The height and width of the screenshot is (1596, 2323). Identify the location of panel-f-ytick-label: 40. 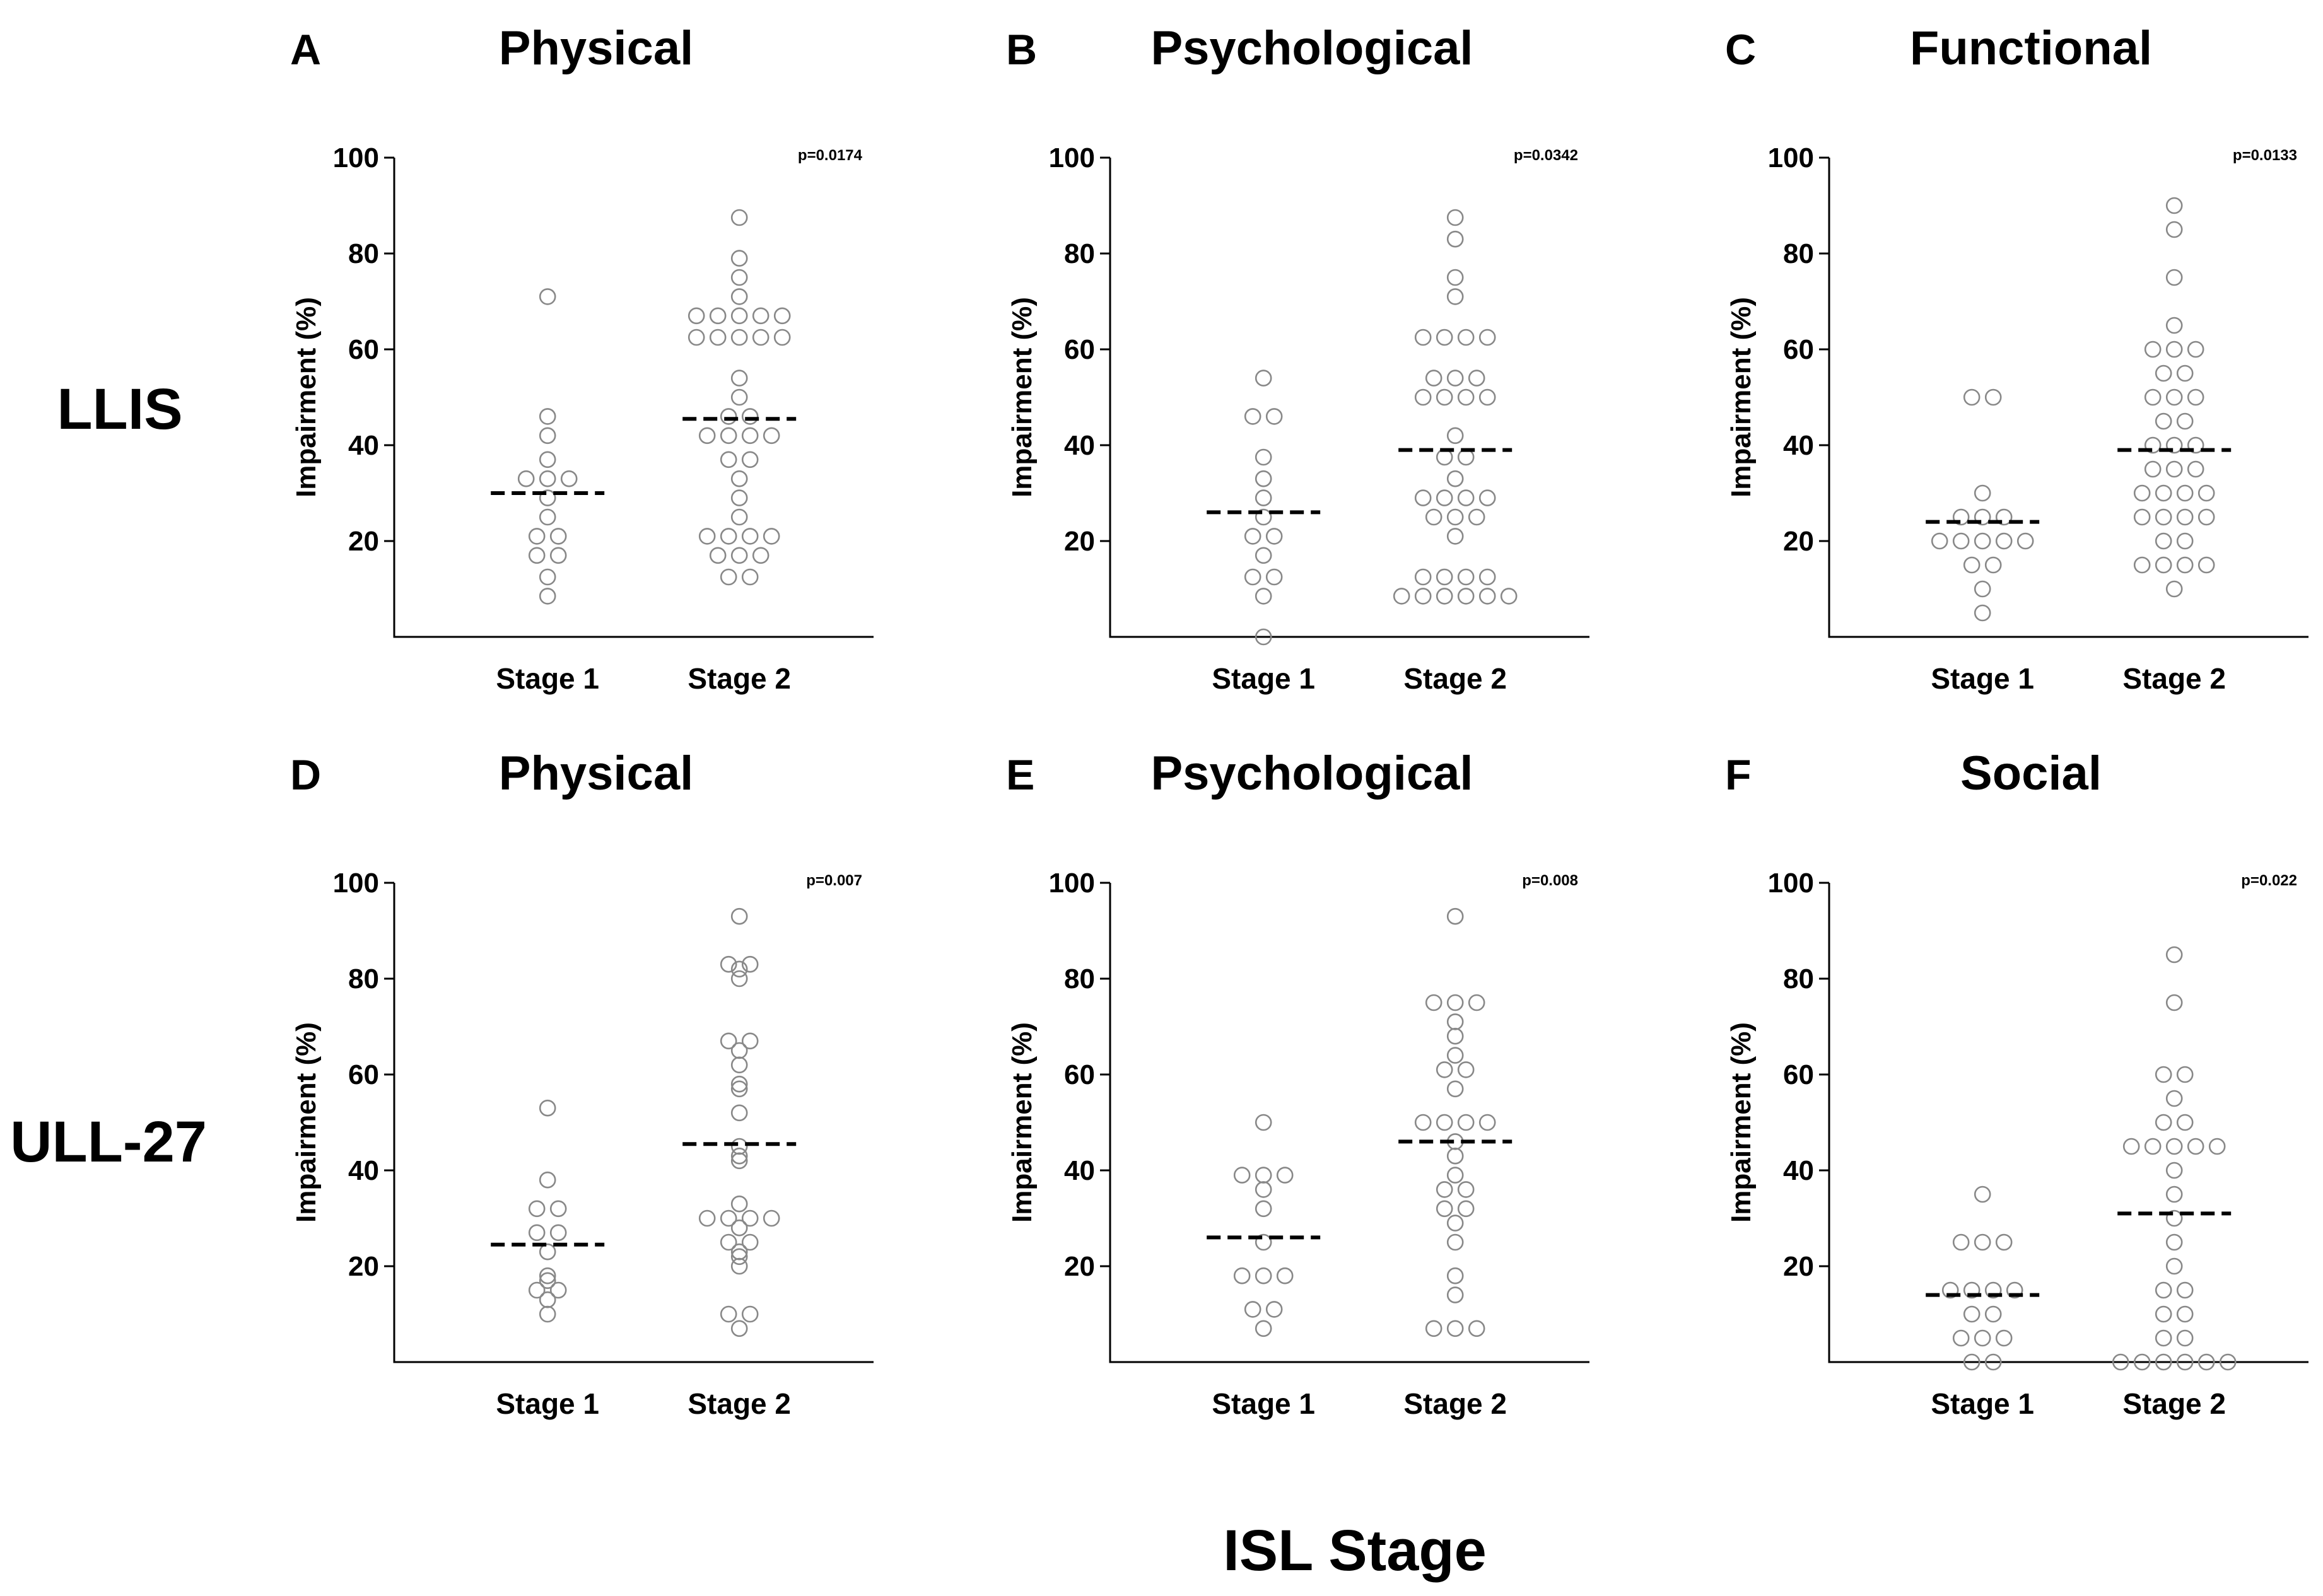
(1798, 1171).